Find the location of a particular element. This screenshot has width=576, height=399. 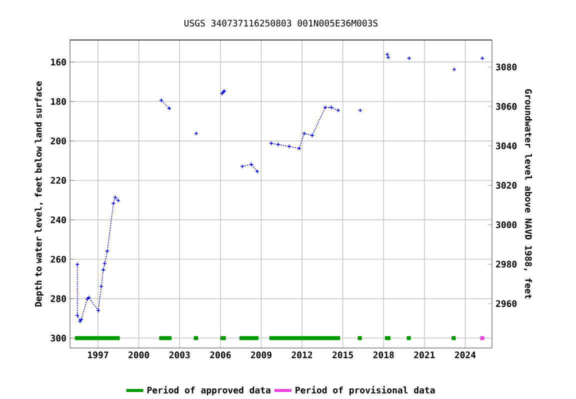

y-tick-label: 240 is located at coordinates (58, 220).